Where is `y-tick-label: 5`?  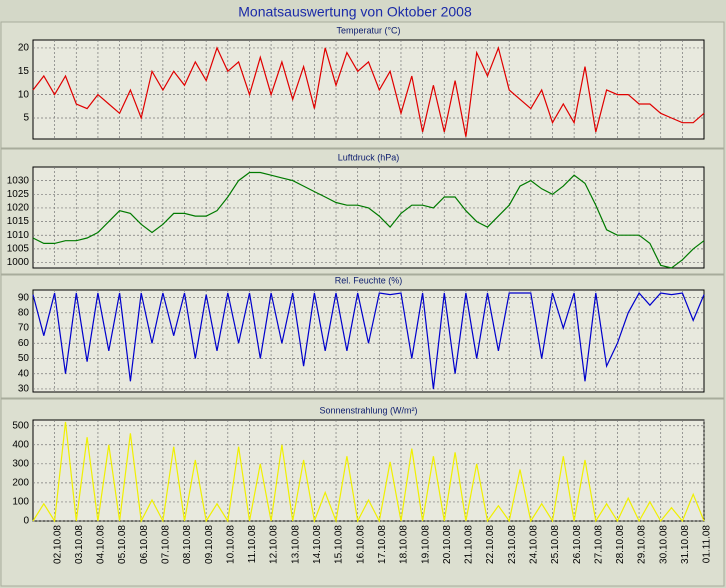
y-tick-label: 5 is located at coordinates (26, 118).